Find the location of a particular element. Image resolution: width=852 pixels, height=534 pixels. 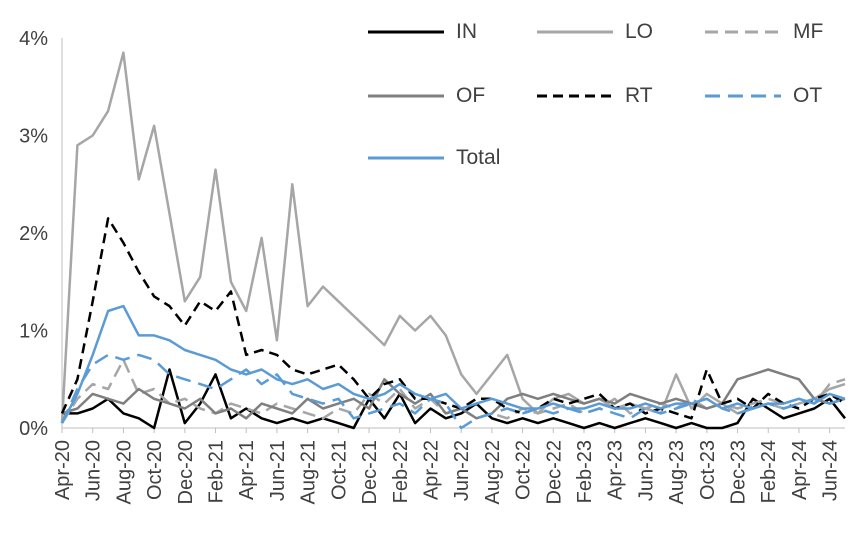

x-tick-label: Apr-22 is located at coordinates (431, 470).